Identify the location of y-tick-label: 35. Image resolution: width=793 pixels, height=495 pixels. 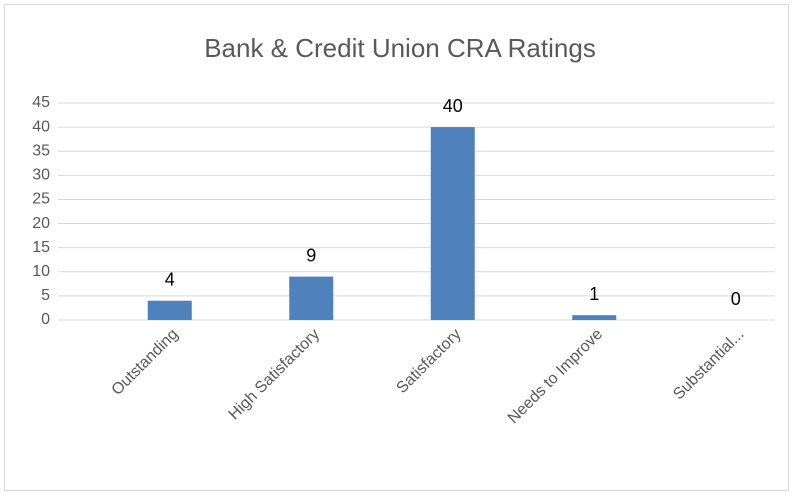
(41, 150).